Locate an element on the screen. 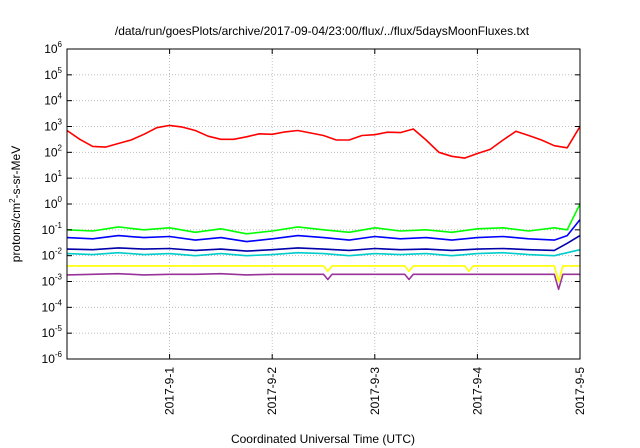 Image resolution: width=640 pixels, height=448 pixels. y-axis-title: protons/cm2-s-sr-MeV is located at coordinates (15, 204).